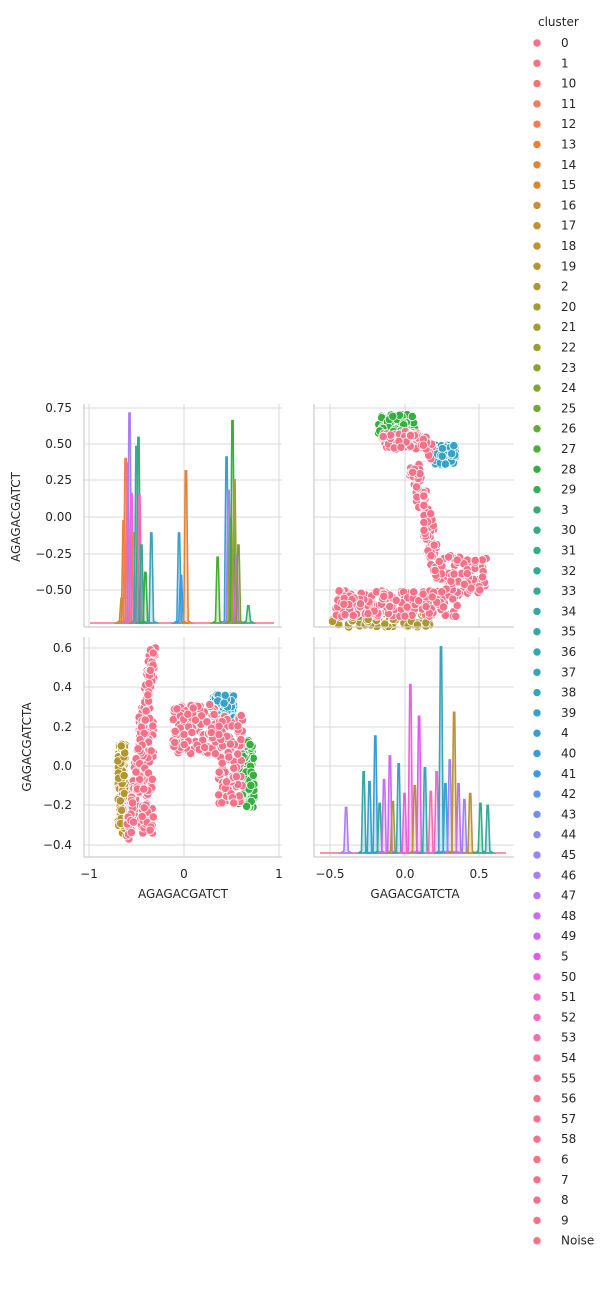 The image size is (612, 1301). What do you see at coordinates (413, 518) in the screenshot?
I see `panel-row1-col2` at bounding box center [413, 518].